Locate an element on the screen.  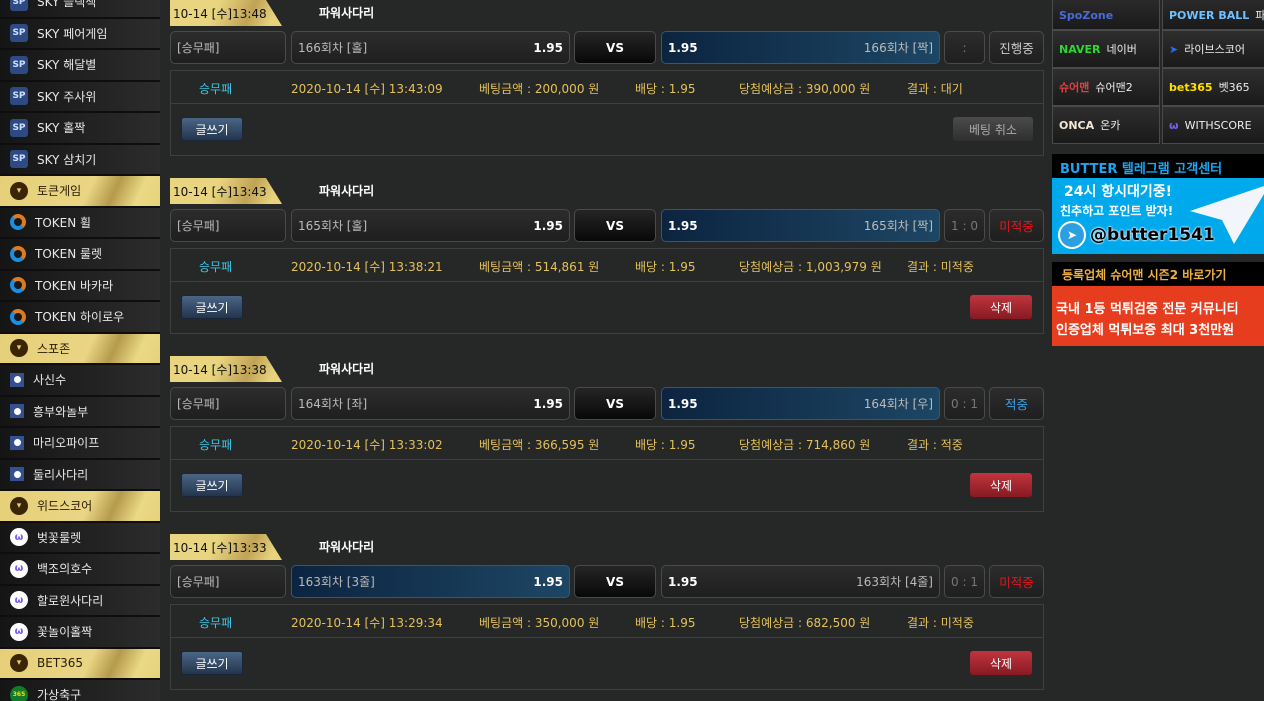
site-link: 슈어맨 슈어맨2 is located at coordinates (1106, 87).